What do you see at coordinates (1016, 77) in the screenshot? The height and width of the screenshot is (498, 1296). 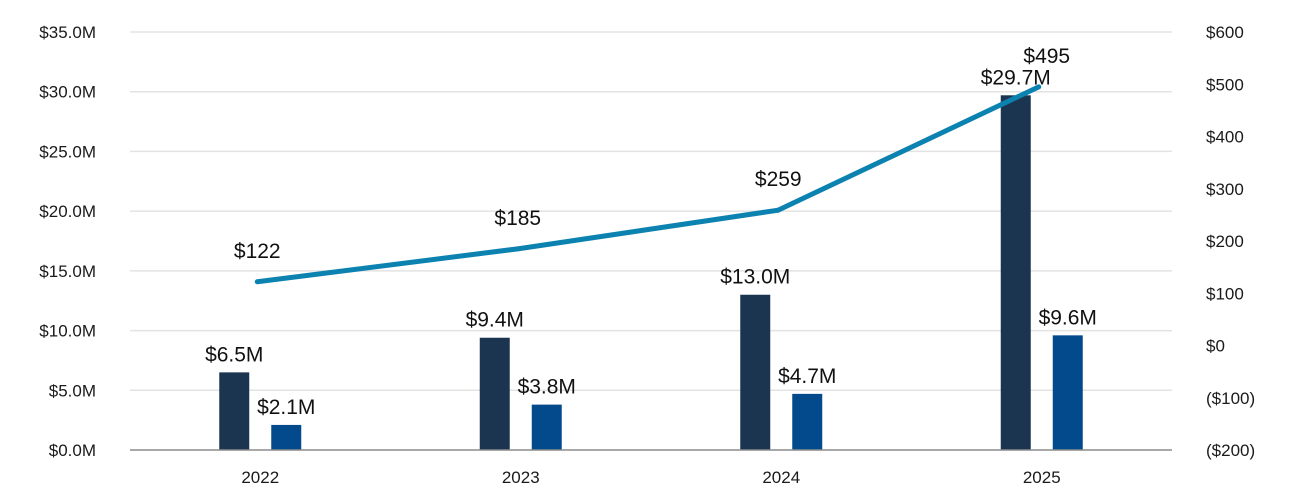 I see `bar-data-label: $29.7M` at bounding box center [1016, 77].